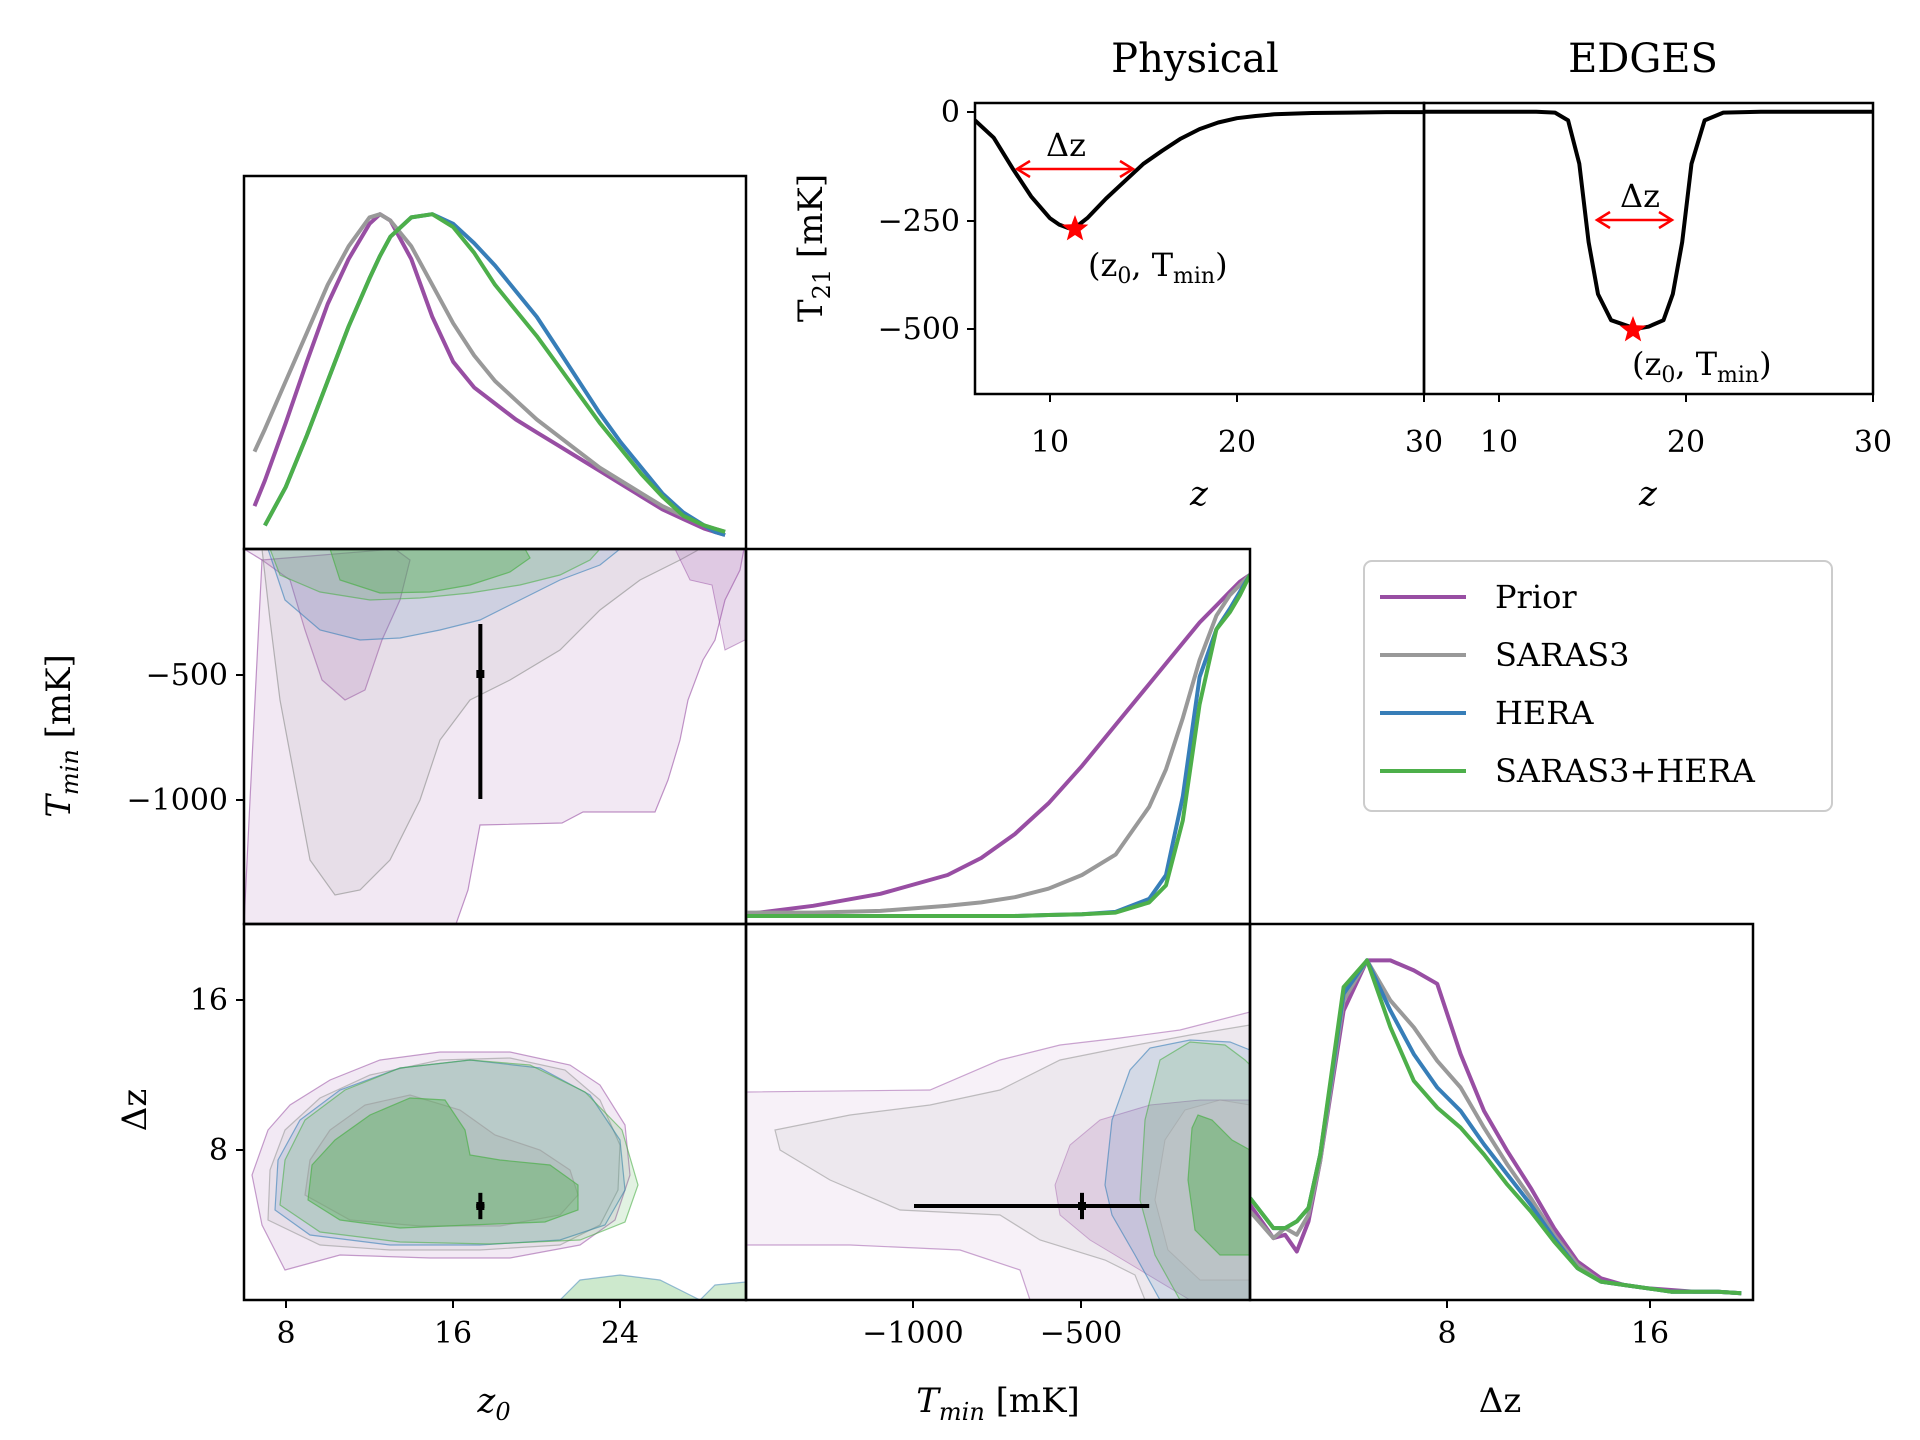 This screenshot has width=1920, height=1440. Describe the element at coordinates (480, 674) in the screenshot. I see `truthA-point` at that location.